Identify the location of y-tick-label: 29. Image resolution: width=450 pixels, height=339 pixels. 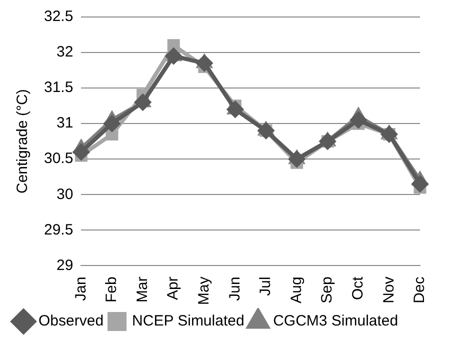
(65, 265).